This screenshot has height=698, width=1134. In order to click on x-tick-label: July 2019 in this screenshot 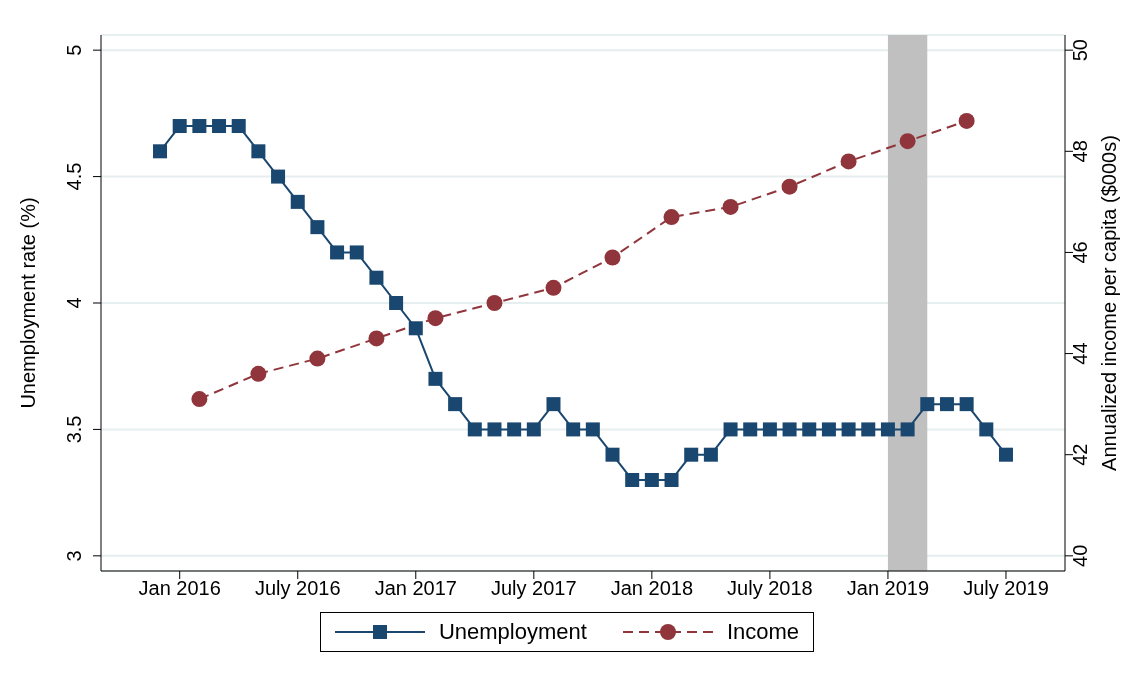, I will do `click(1006, 588)`.